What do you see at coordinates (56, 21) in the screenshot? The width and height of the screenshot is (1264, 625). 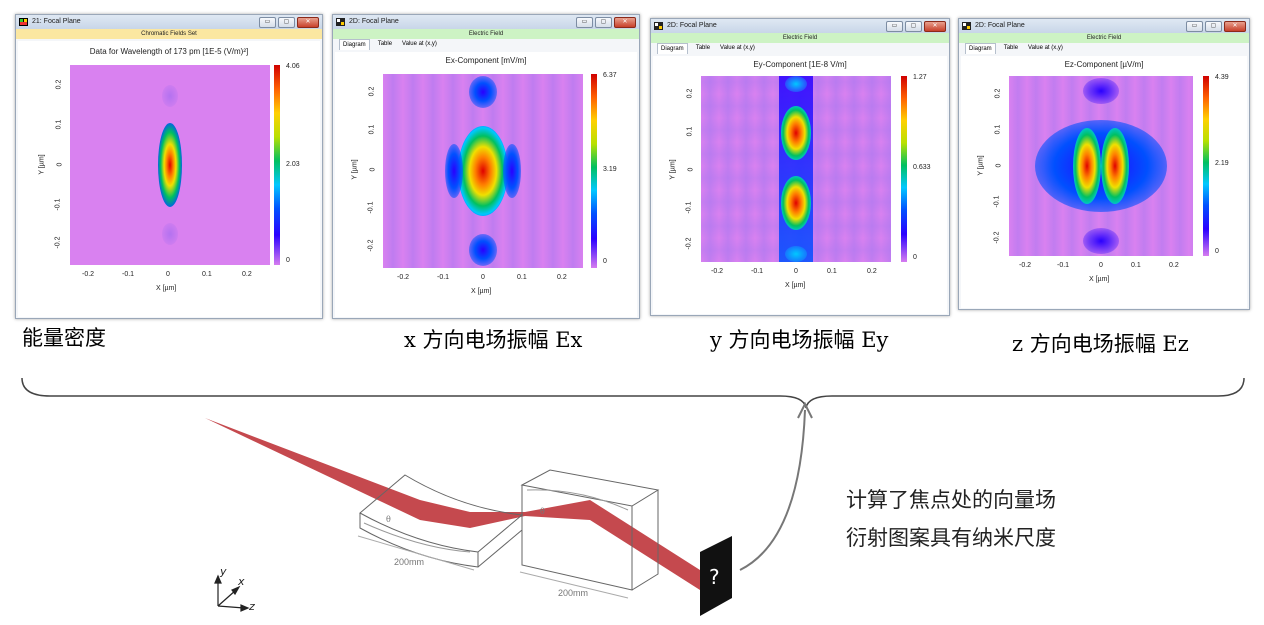 I see `window-title: 21: Focal Plane` at bounding box center [56, 21].